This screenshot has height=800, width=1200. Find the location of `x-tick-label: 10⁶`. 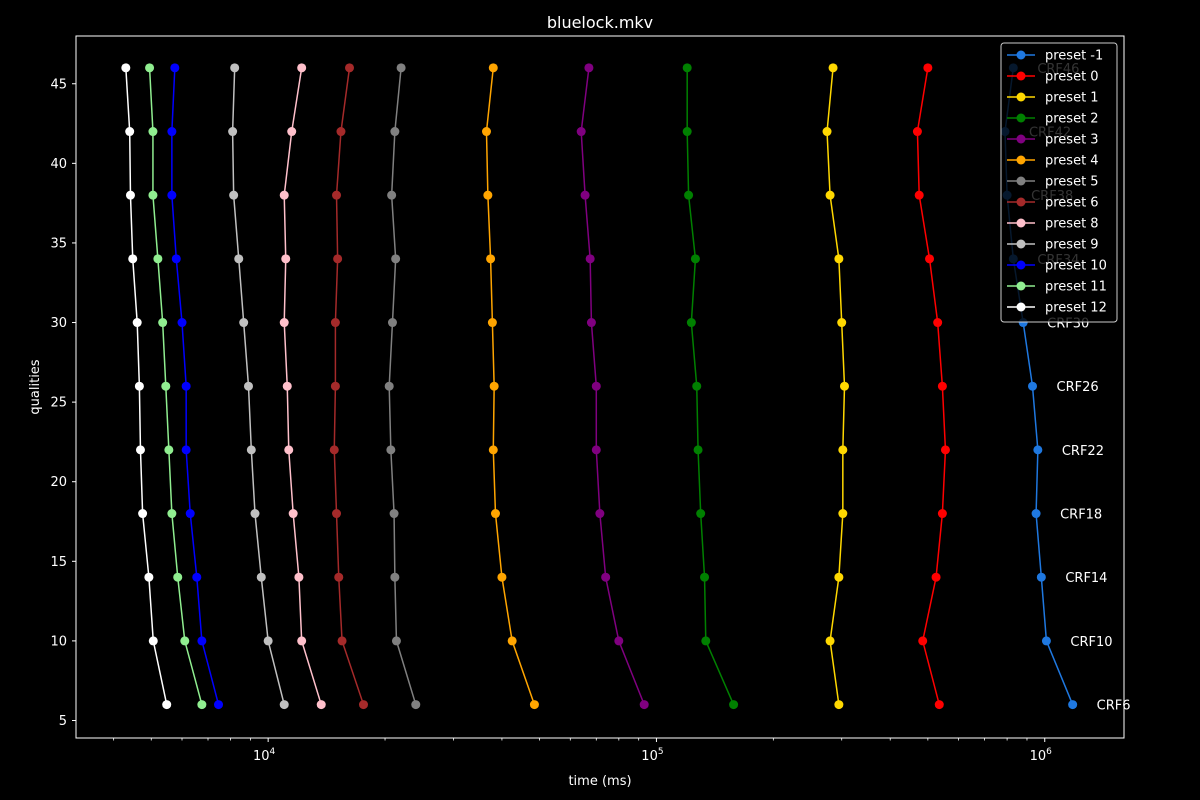

x-tick-label: 10⁶ is located at coordinates (1041, 755).